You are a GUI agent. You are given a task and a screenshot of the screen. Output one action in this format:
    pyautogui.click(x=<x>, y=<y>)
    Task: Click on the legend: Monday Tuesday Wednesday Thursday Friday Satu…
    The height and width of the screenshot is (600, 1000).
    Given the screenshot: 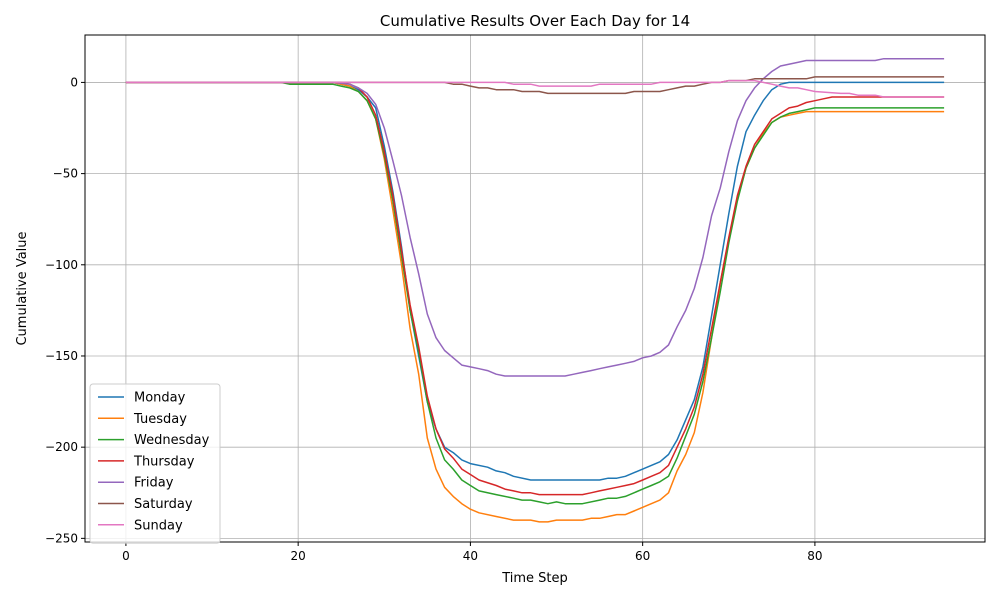 What is the action you would take?
    pyautogui.click(x=155, y=463)
    